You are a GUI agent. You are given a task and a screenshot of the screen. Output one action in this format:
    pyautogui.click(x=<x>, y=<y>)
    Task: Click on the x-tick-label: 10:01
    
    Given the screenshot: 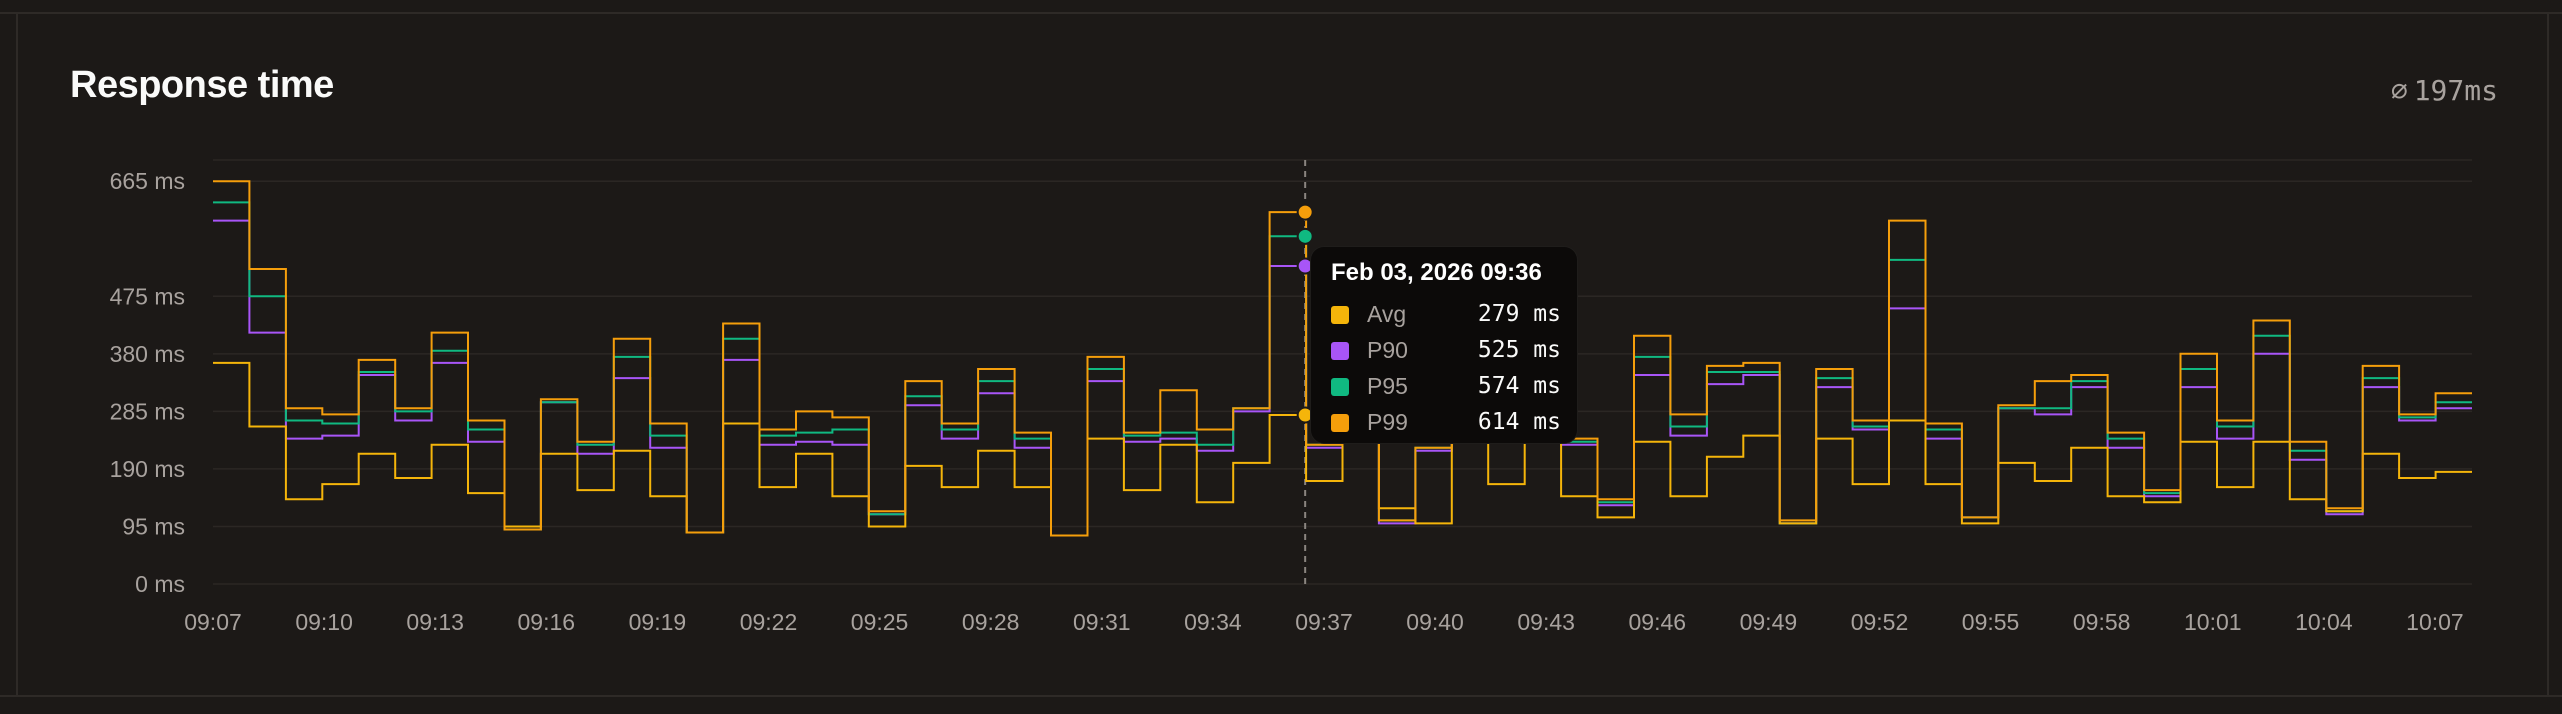 What is the action you would take?
    pyautogui.click(x=2213, y=622)
    